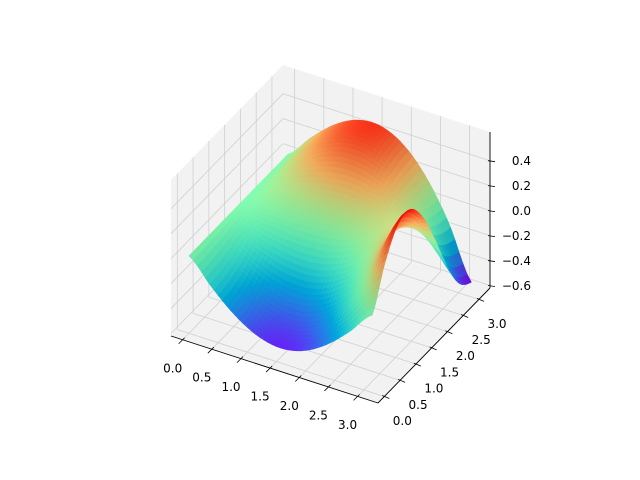 This screenshot has width=640, height=480. Describe the element at coordinates (289, 406) in the screenshot. I see `x-tick-label: 2.0` at that location.